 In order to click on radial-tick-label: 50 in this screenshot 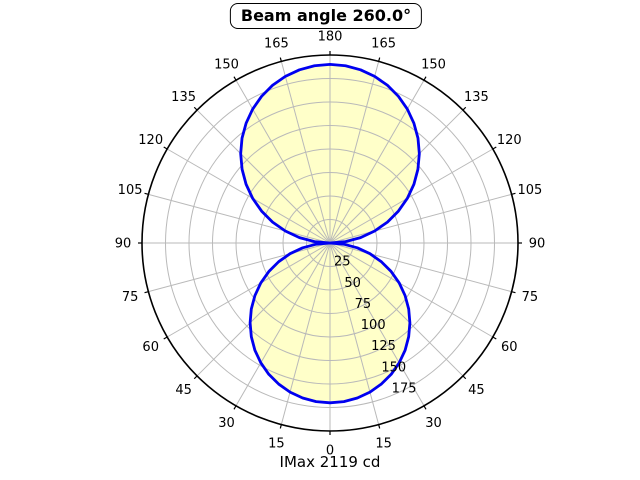, I will do `click(352, 283)`.